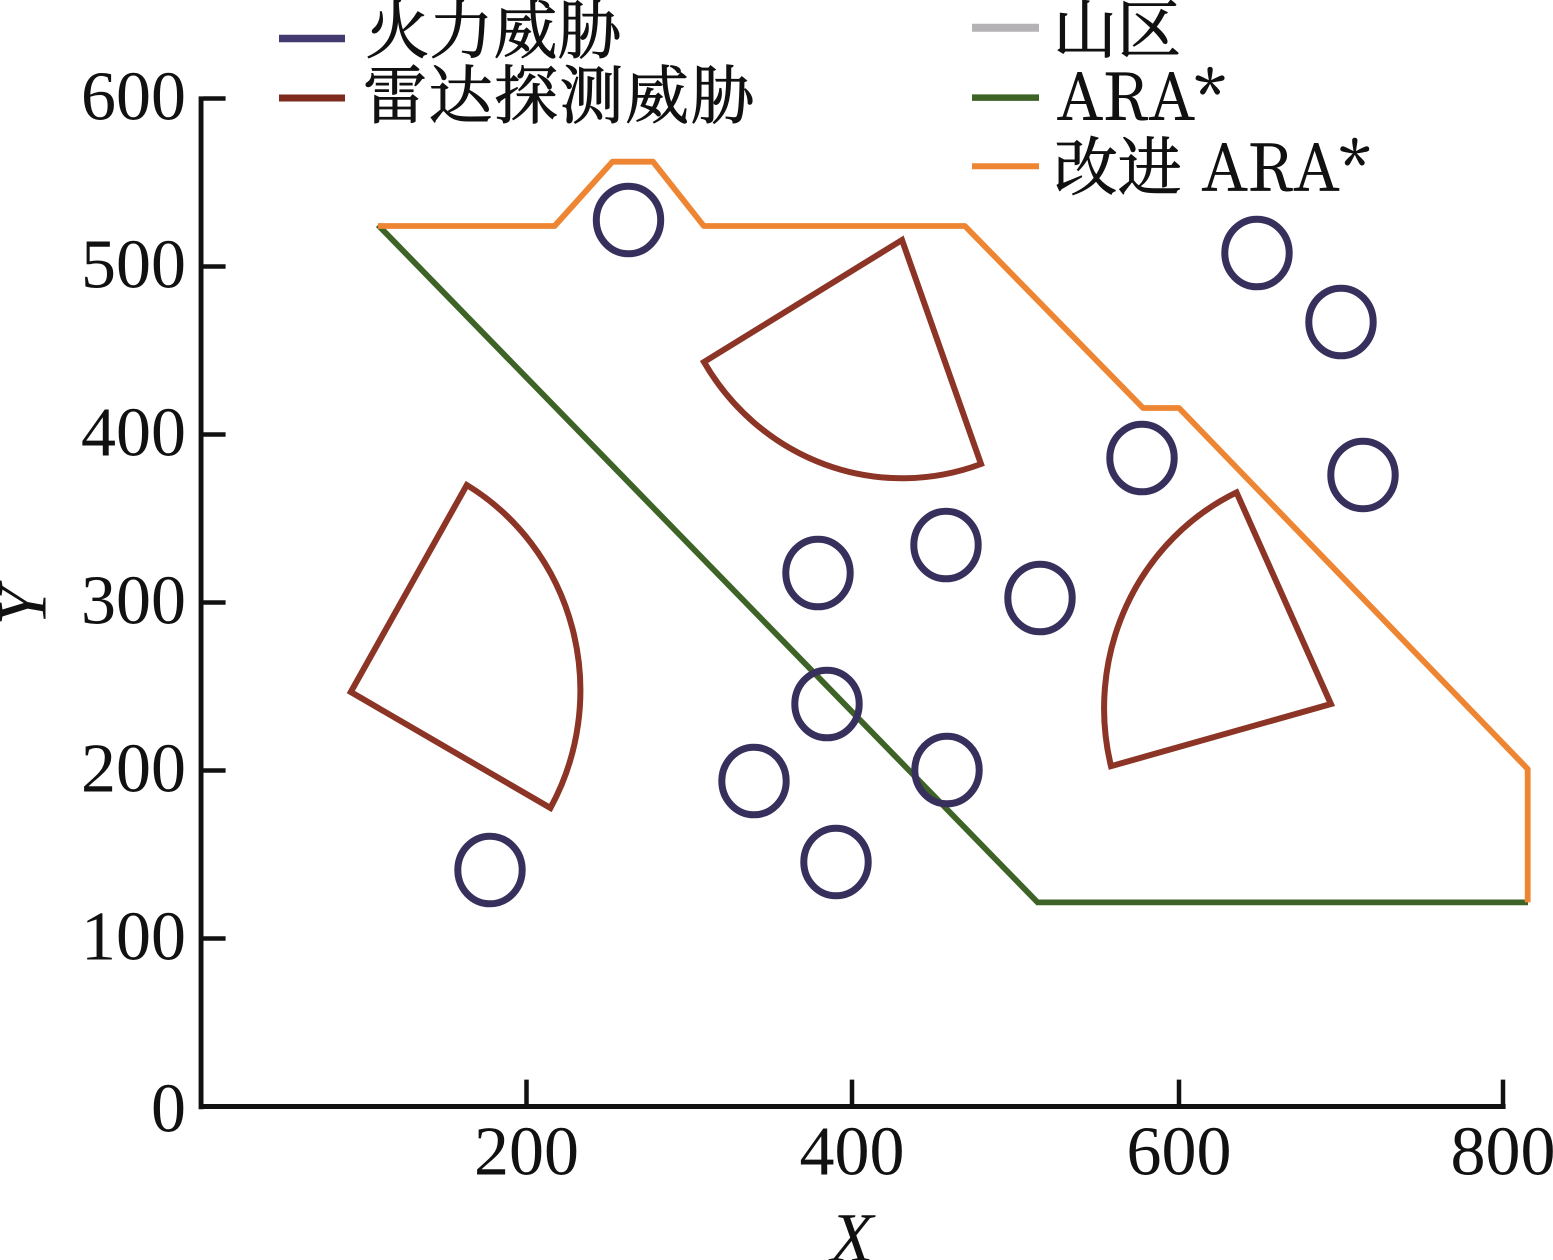  What do you see at coordinates (133, 937) in the screenshot?
I see `svg-text: 100` at bounding box center [133, 937].